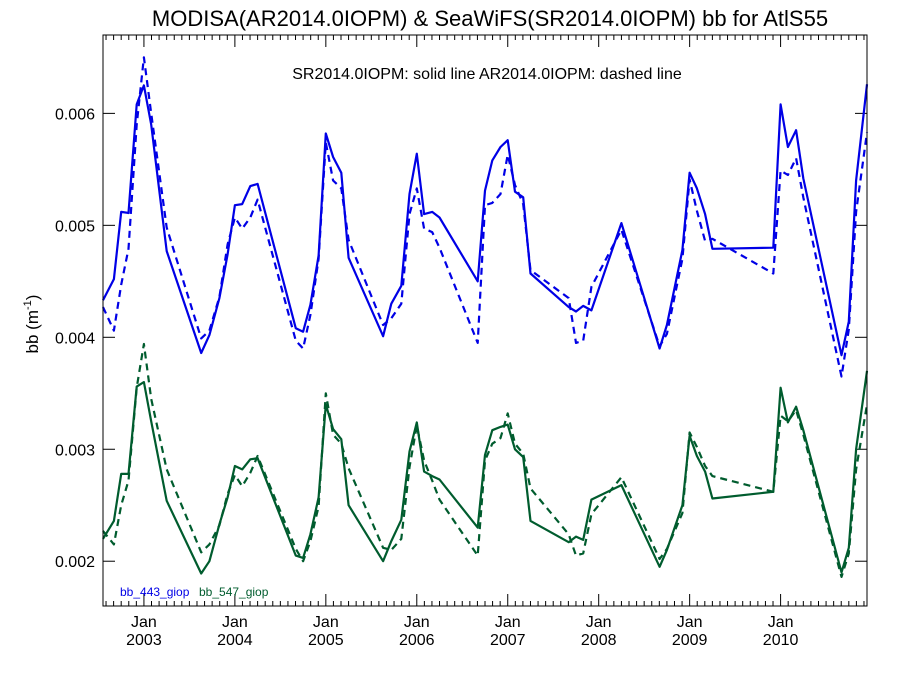  Describe the element at coordinates (144, 640) in the screenshot. I see `x-tick-year: 2003` at that location.